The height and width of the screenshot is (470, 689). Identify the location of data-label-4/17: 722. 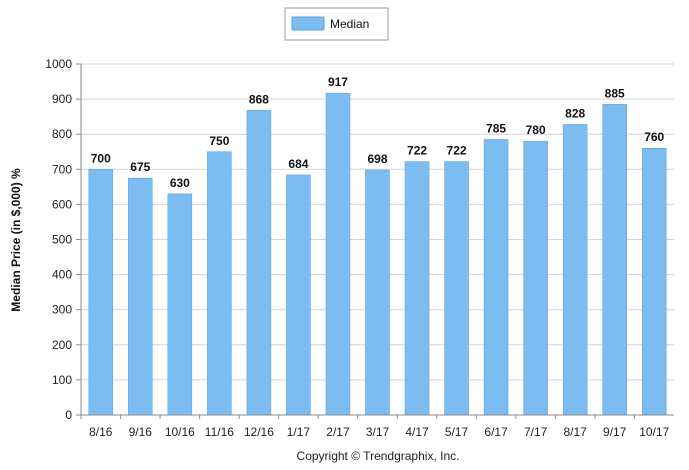
(417, 151).